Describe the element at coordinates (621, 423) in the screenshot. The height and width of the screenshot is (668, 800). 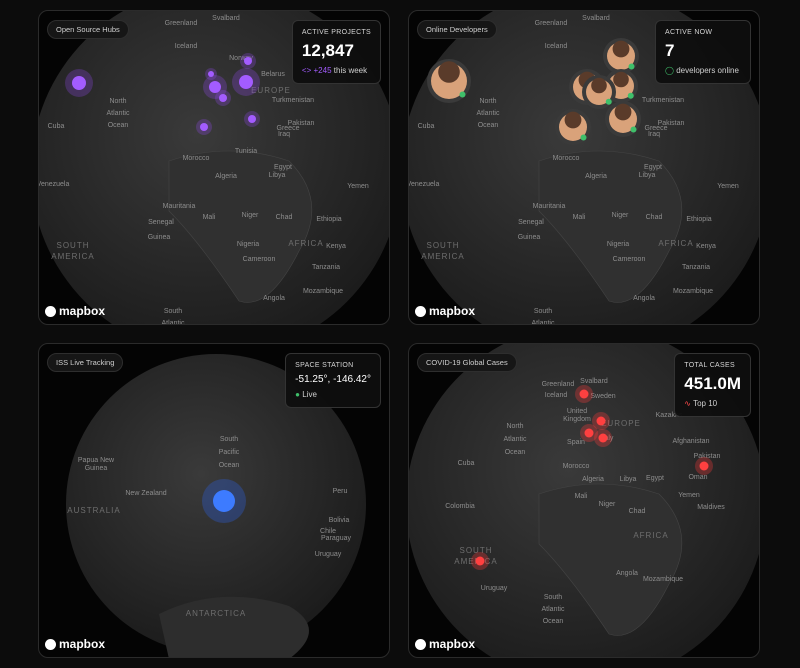
I see `map-label: EUROPE` at that location.